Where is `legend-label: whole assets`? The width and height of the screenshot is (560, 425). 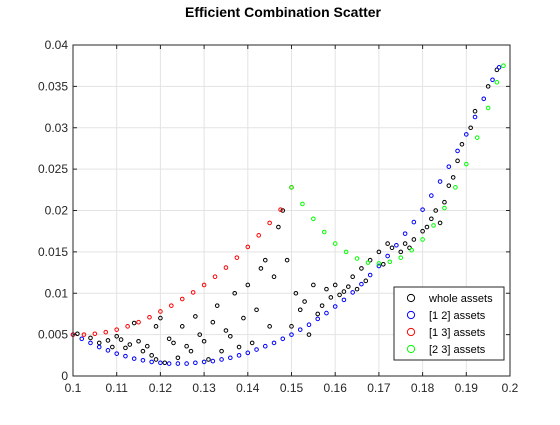
legend-label: whole assets is located at coordinates (460, 299).